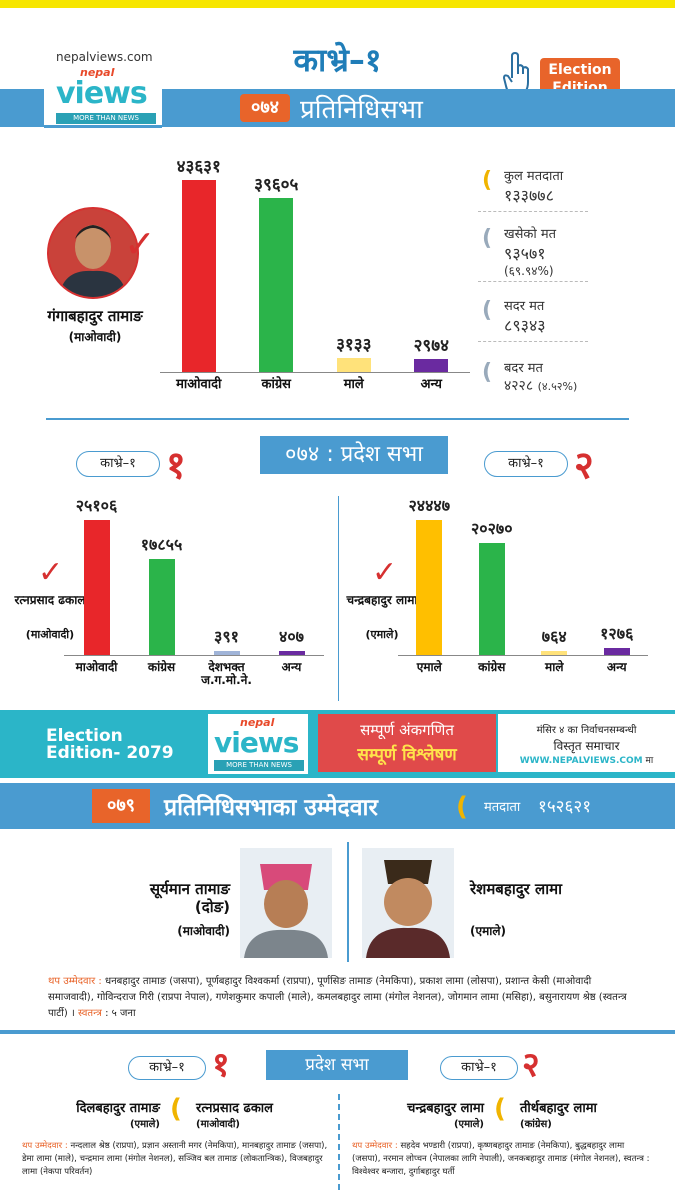 Image resolution: width=675 pixels, height=1200 pixels. Describe the element at coordinates (584, 465) in the screenshot. I see `pa-2074-right-number: २` at that location.